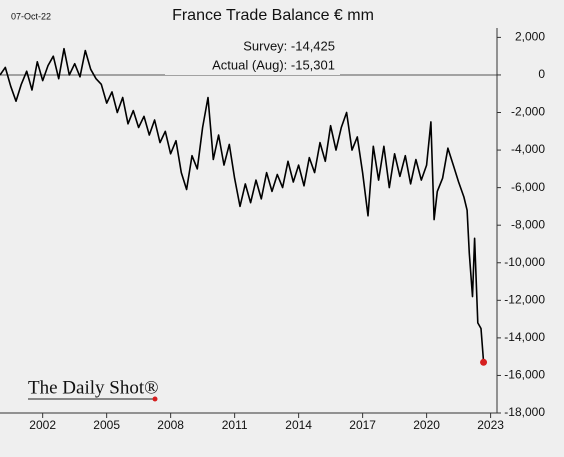 Image resolution: width=564 pixels, height=457 pixels. I want to click on x-tick-label: 2005, so click(106, 425).